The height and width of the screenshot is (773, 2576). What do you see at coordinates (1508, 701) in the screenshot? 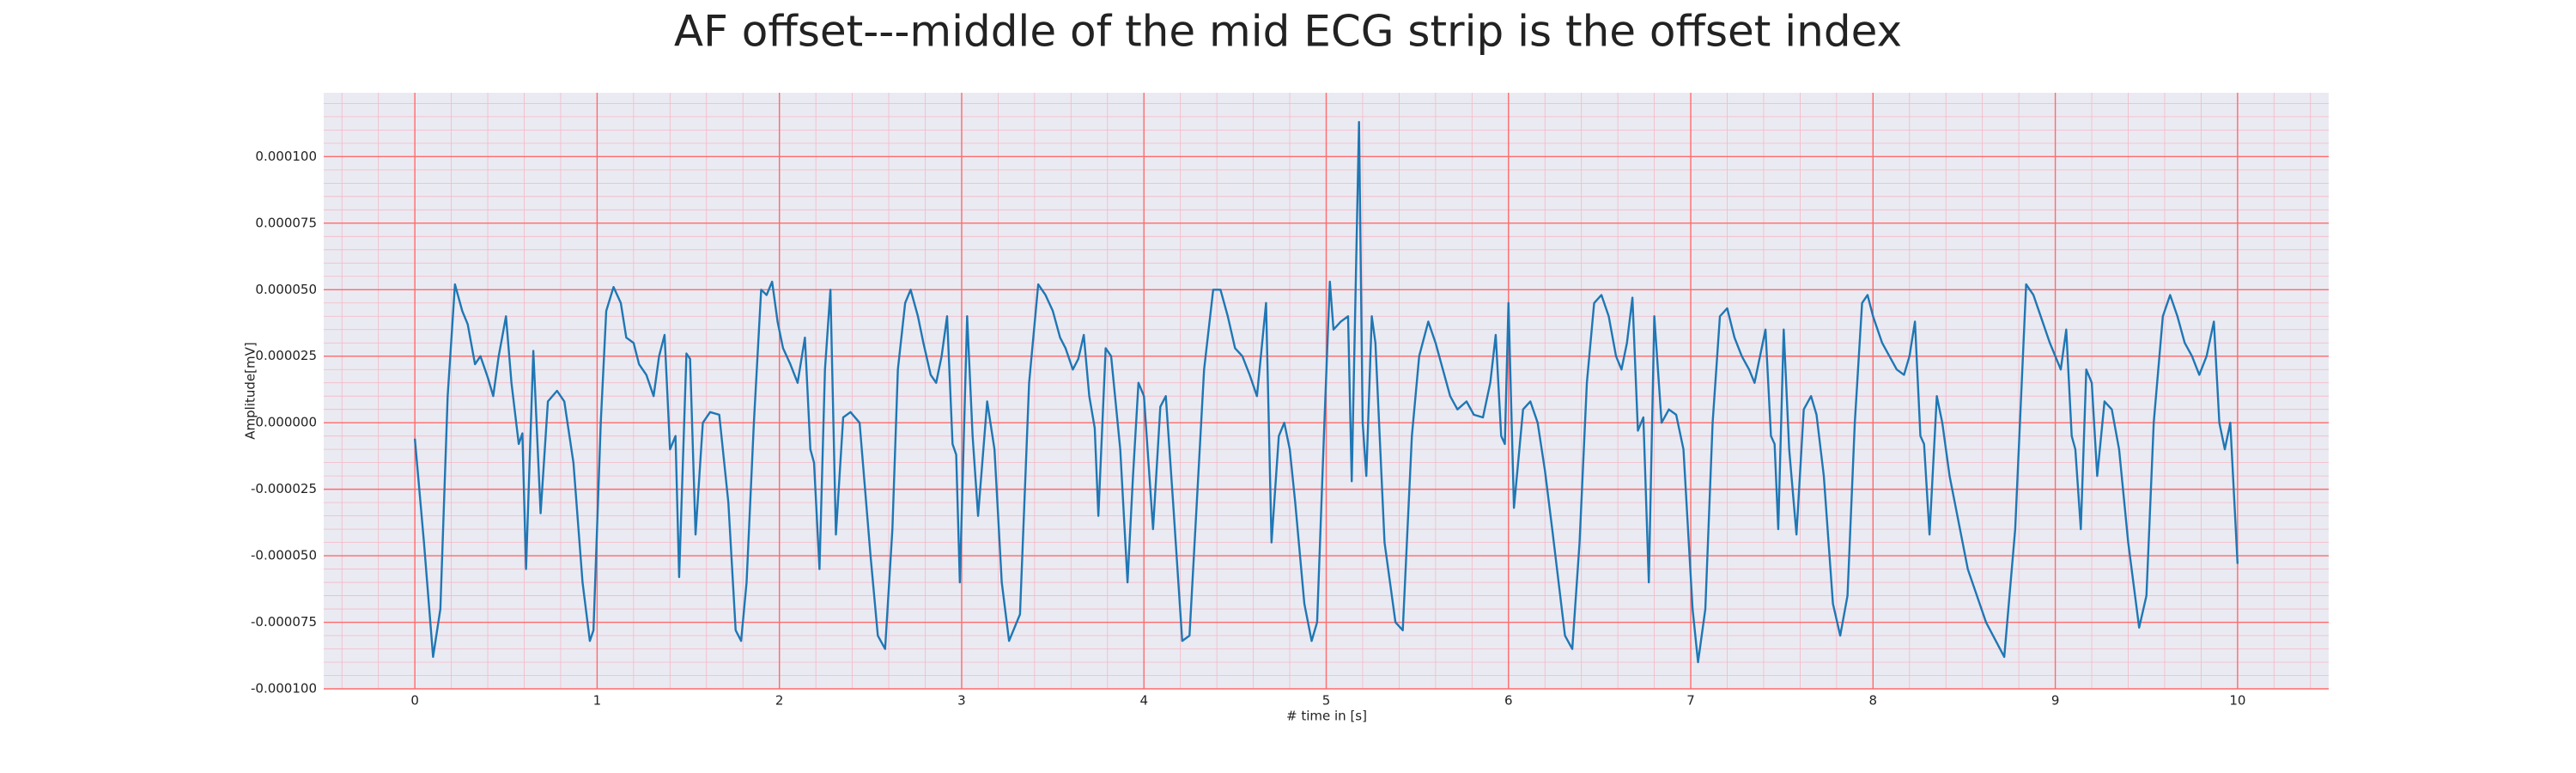
I see `x-tick-label: 6` at bounding box center [1508, 701].